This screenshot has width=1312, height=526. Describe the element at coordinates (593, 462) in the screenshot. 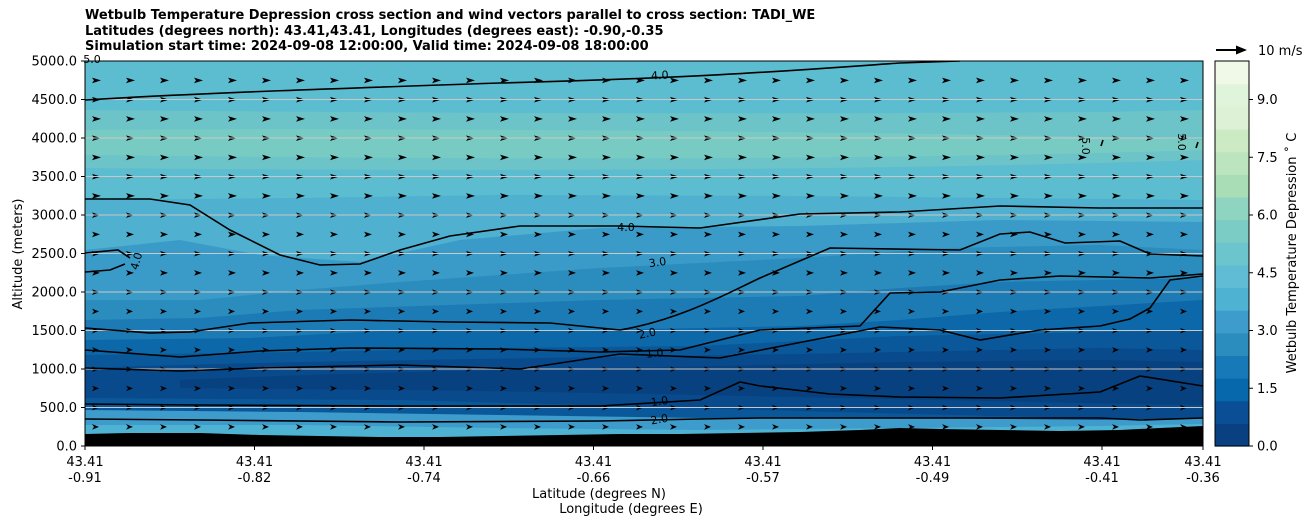

I see `x-tick-lat-3: 43.41` at that location.